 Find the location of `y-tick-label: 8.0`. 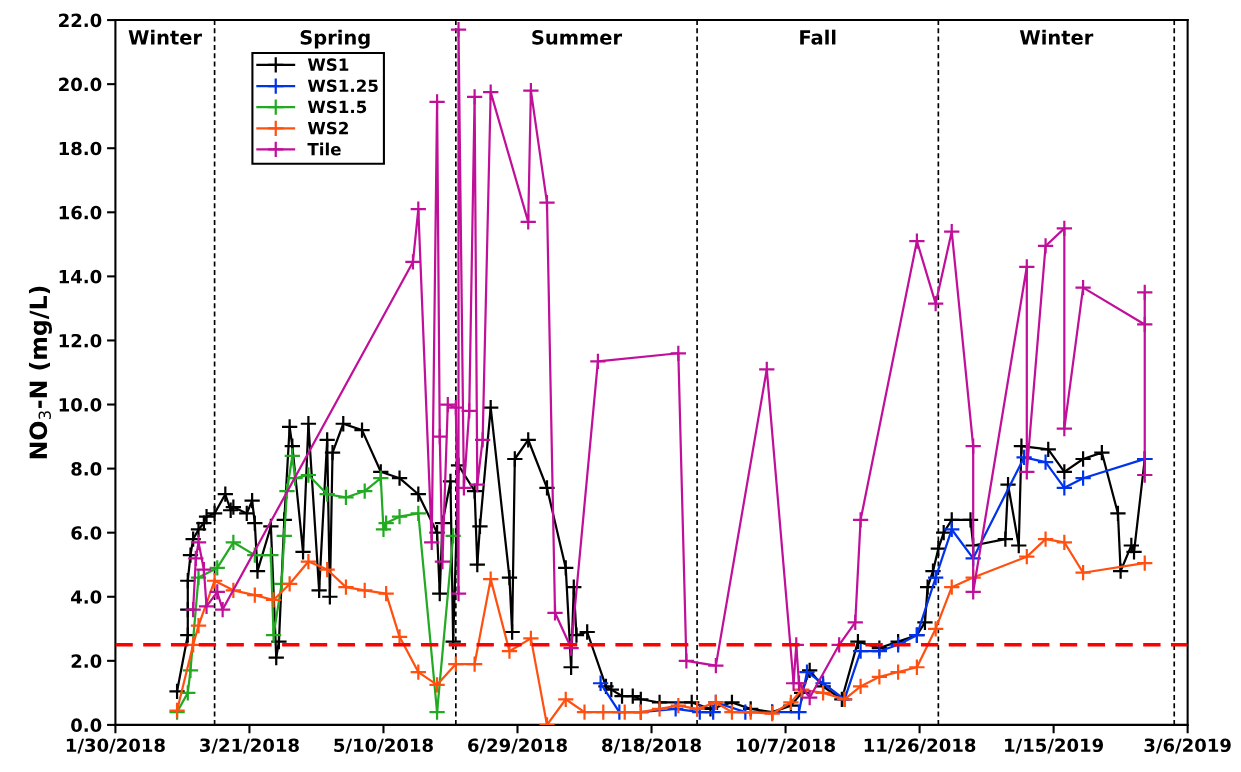

y-tick-label: 8.0 is located at coordinates (86, 469).